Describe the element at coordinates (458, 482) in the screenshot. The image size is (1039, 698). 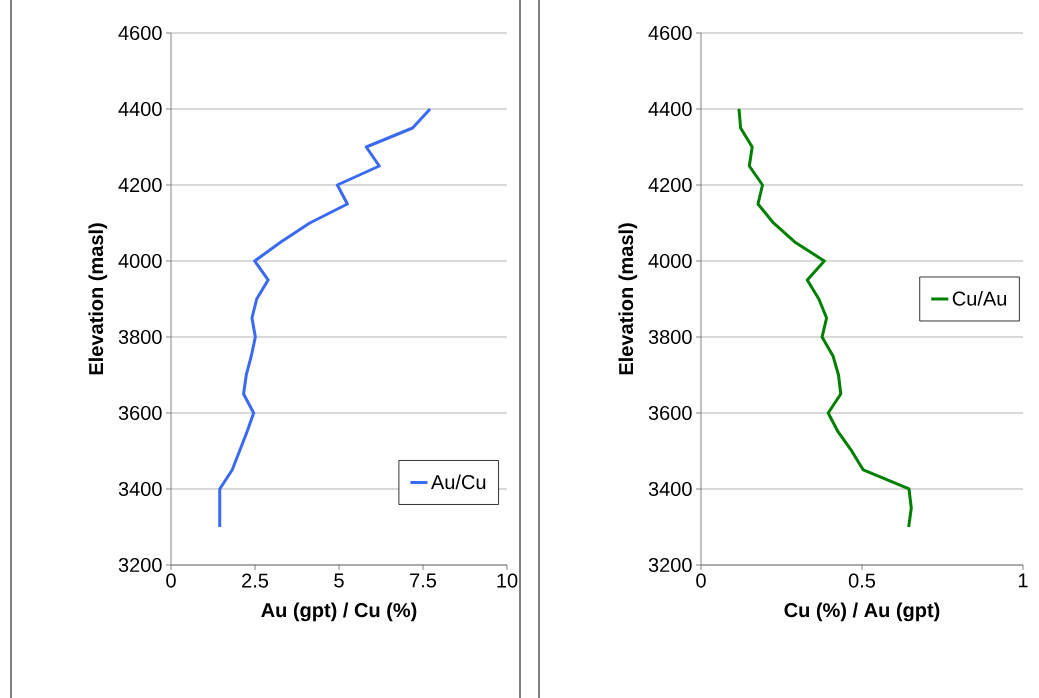
I see `legend-label: Au/Cu` at that location.